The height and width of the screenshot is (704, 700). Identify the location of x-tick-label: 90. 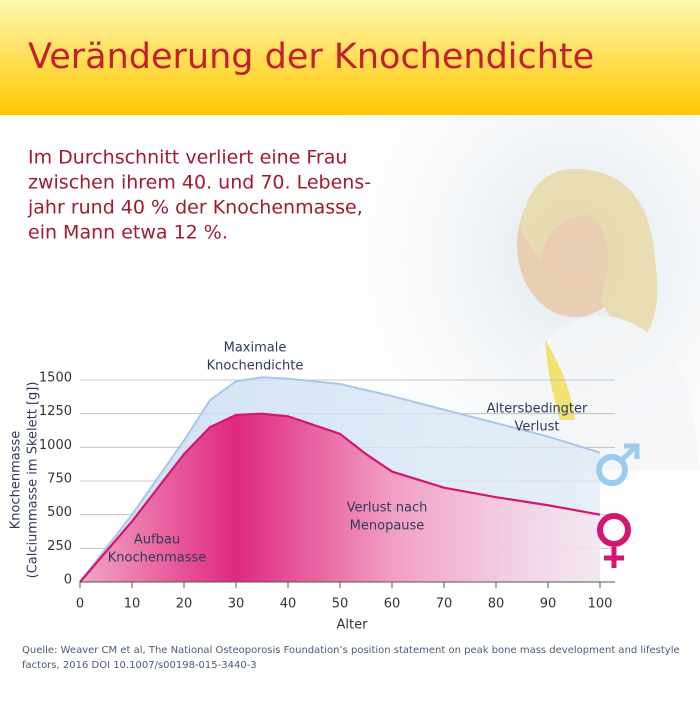
(548, 604).